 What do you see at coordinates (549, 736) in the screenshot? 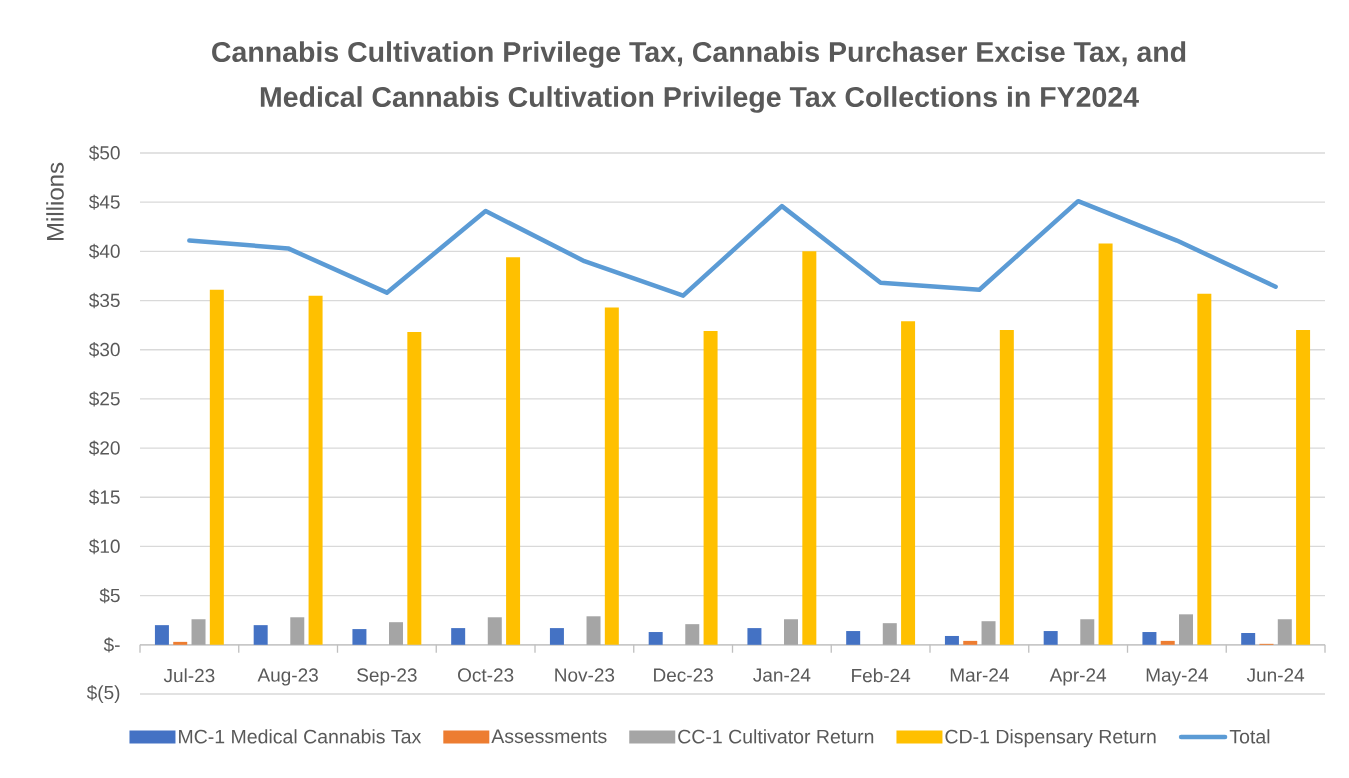
I see `legend-label: Assessments` at bounding box center [549, 736].